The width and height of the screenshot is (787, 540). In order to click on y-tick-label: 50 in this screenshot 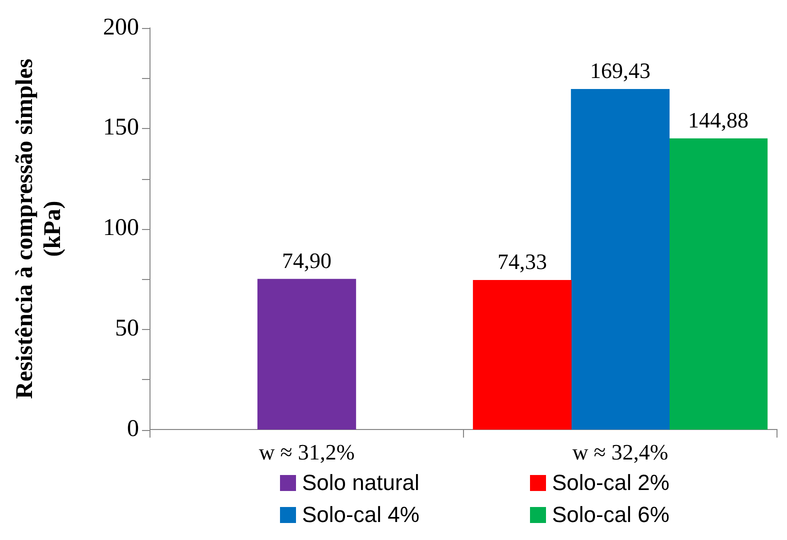, I will do `click(127, 328)`.